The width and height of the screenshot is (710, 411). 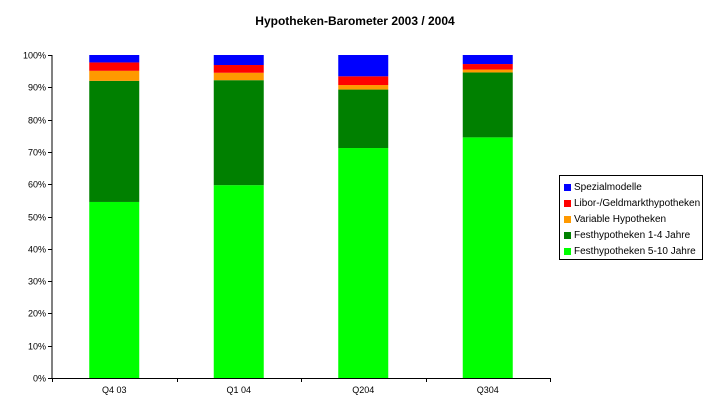 What do you see at coordinates (37, 121) in the screenshot?
I see `y-tick-label: 80%` at bounding box center [37, 121].